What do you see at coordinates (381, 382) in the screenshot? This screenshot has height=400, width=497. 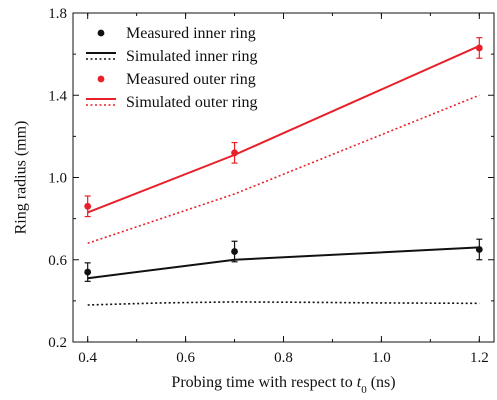 I see `x-axis-label-suffix: (ns)` at bounding box center [381, 382].